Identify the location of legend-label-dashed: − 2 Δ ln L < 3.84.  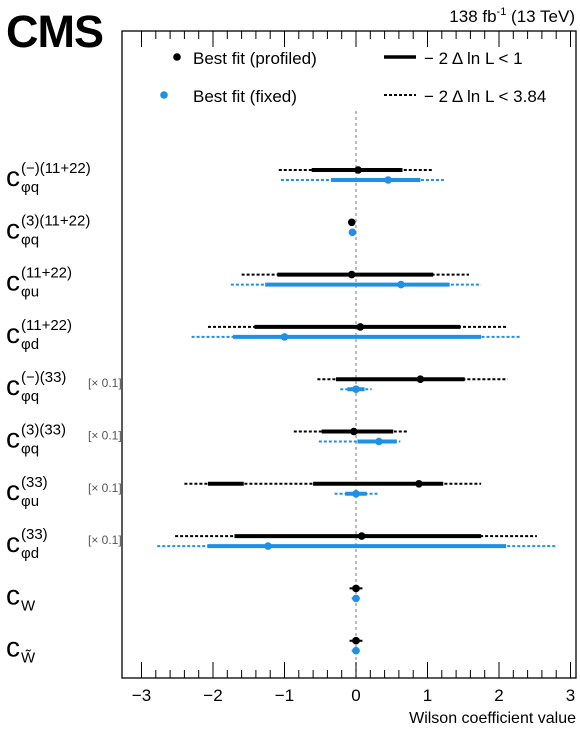
(485, 96).